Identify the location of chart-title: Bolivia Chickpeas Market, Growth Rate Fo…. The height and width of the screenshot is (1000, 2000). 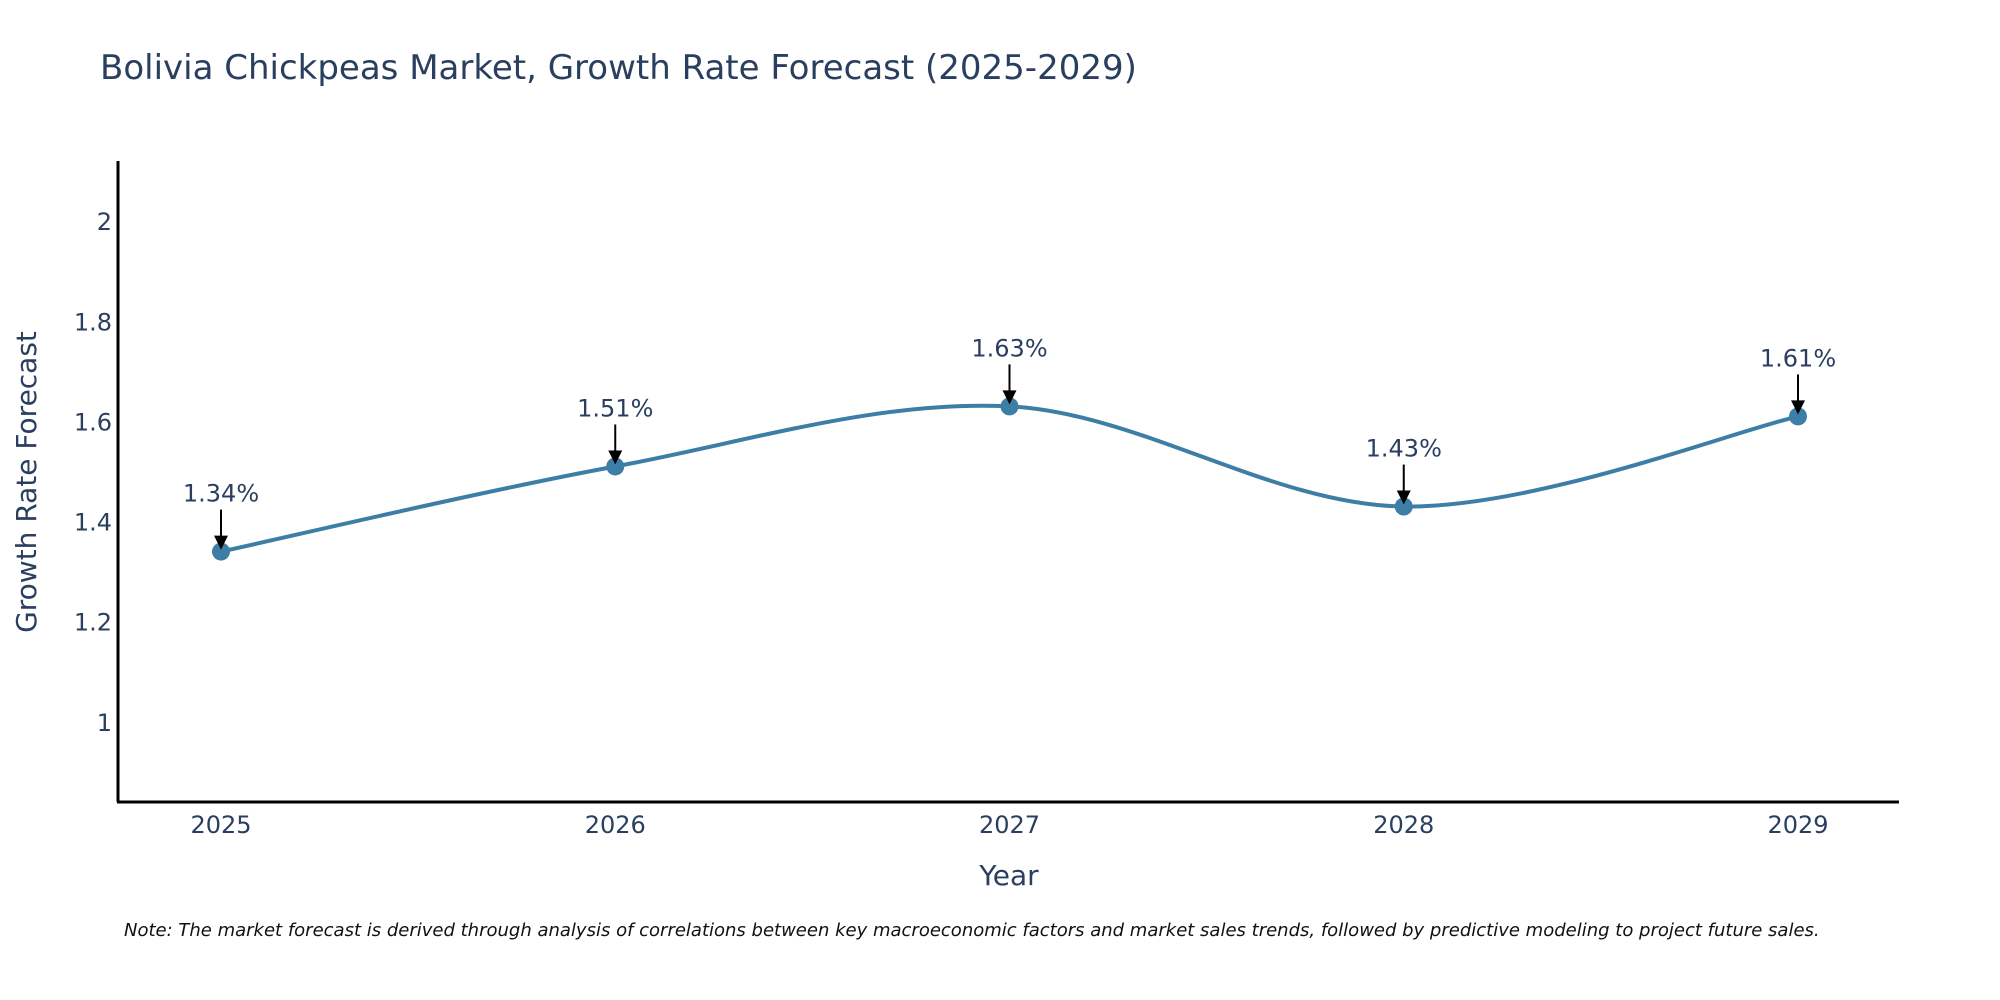
(618, 68).